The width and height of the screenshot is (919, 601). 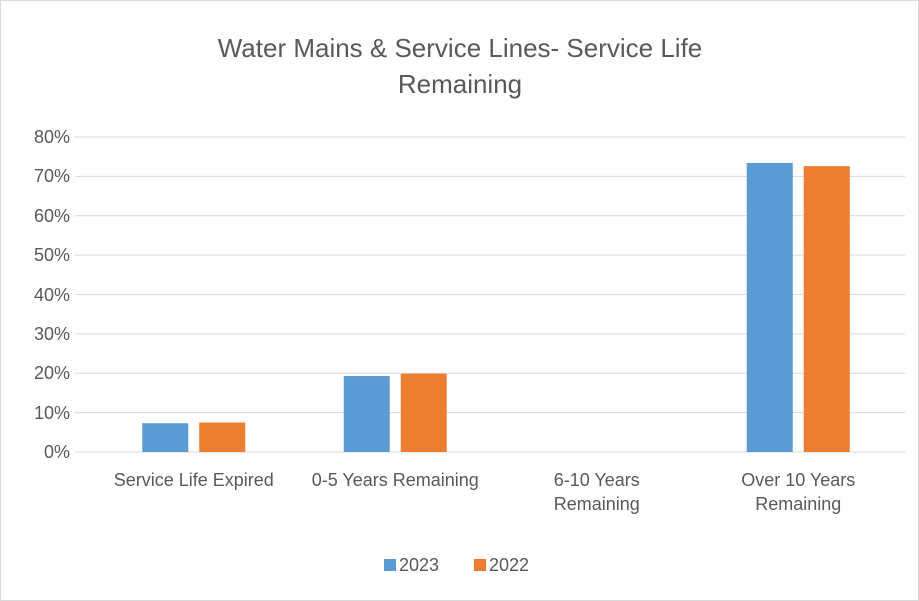 I want to click on x-tick-label: 6-10 Years Remaining, so click(x=596, y=492).